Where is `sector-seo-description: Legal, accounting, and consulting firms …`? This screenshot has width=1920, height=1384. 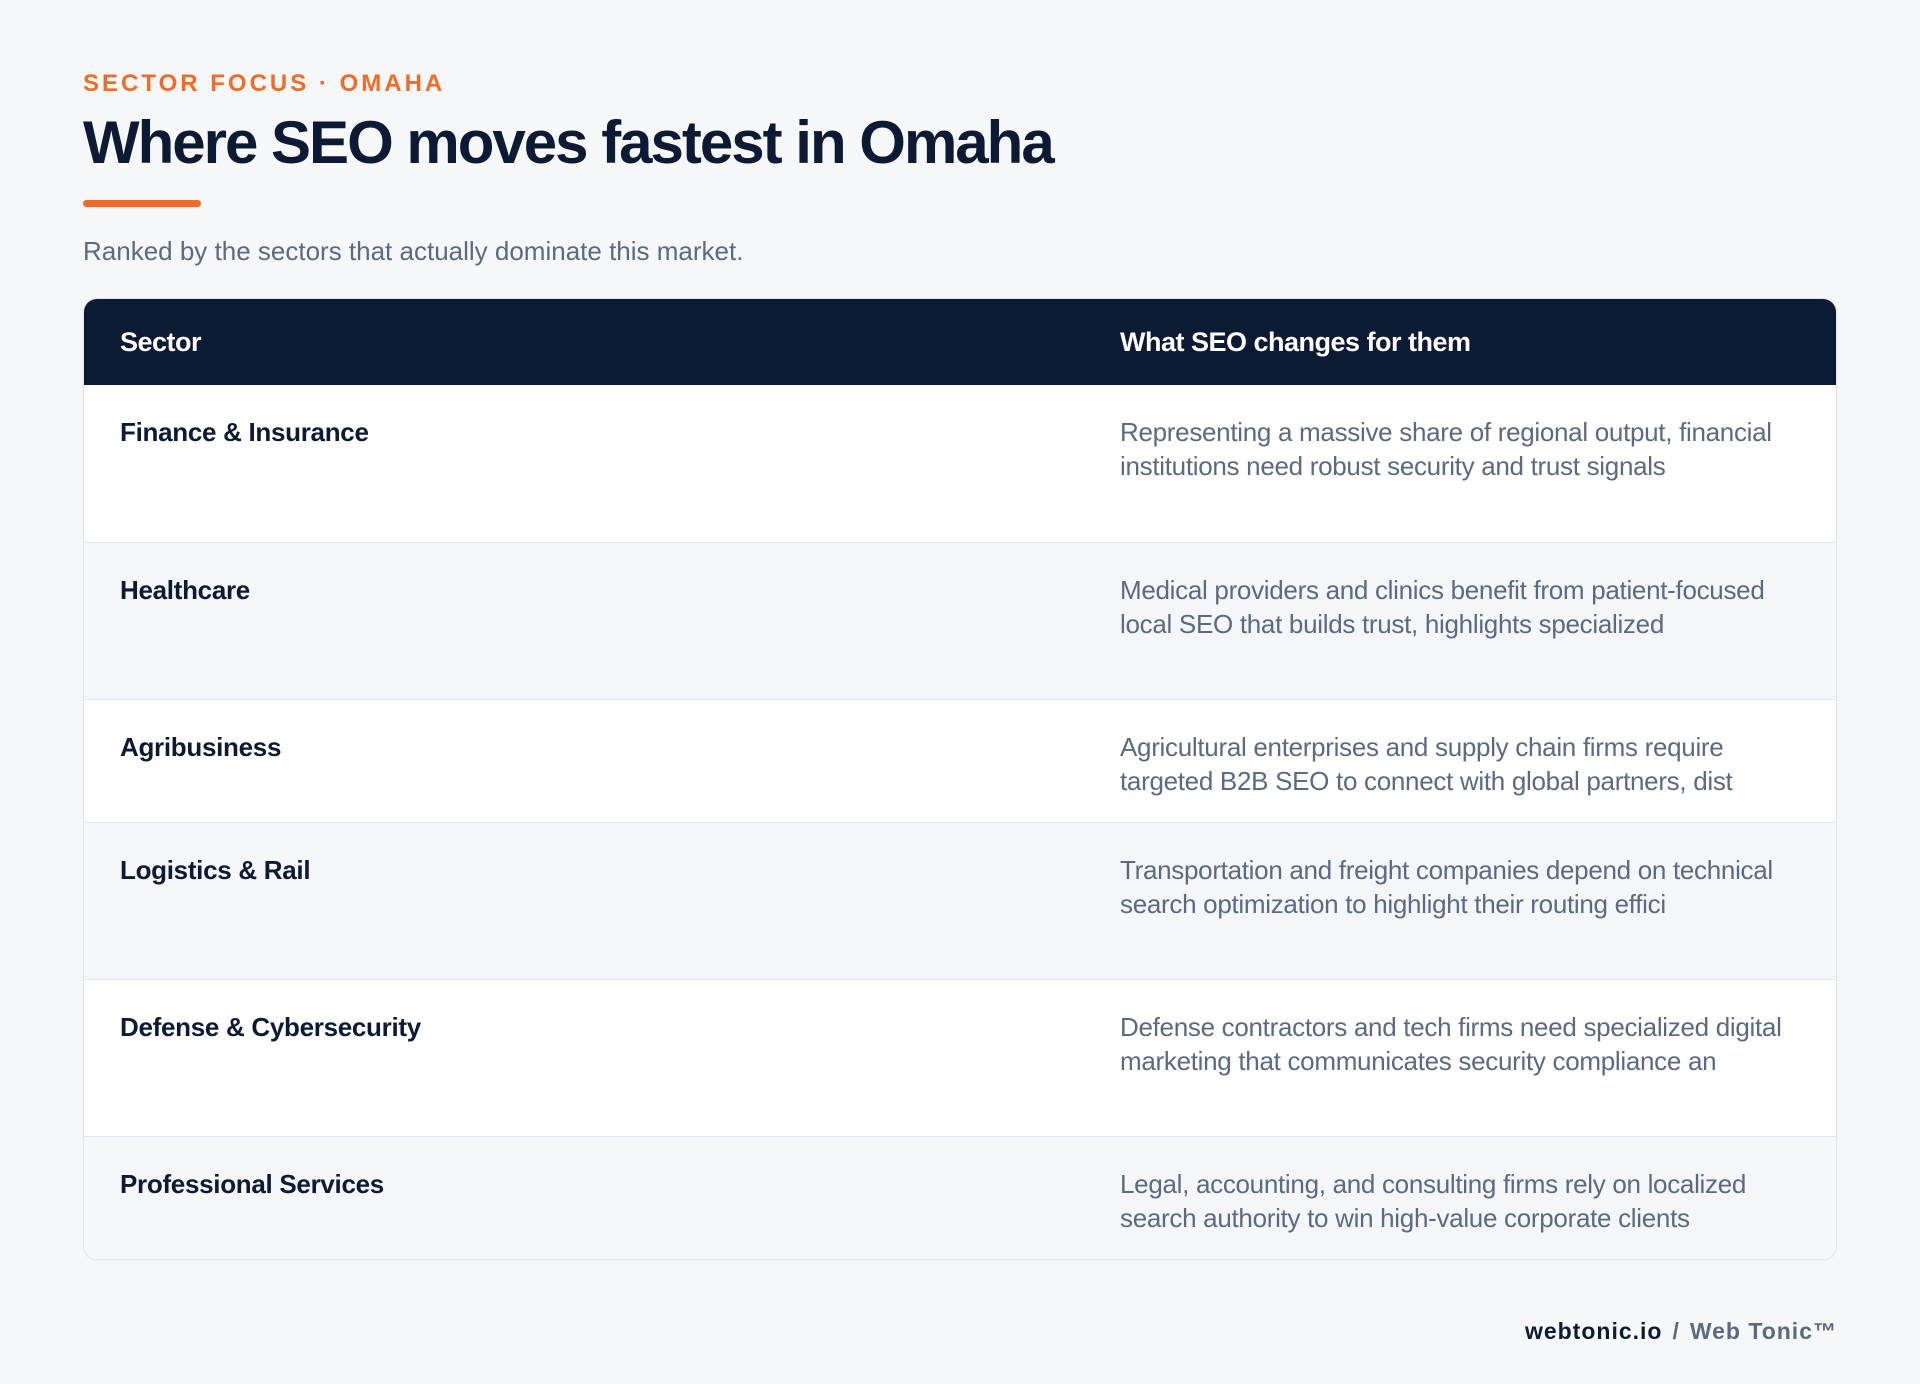
sector-seo-description: Legal, accounting, and consulting firms … is located at coordinates (1433, 1201).